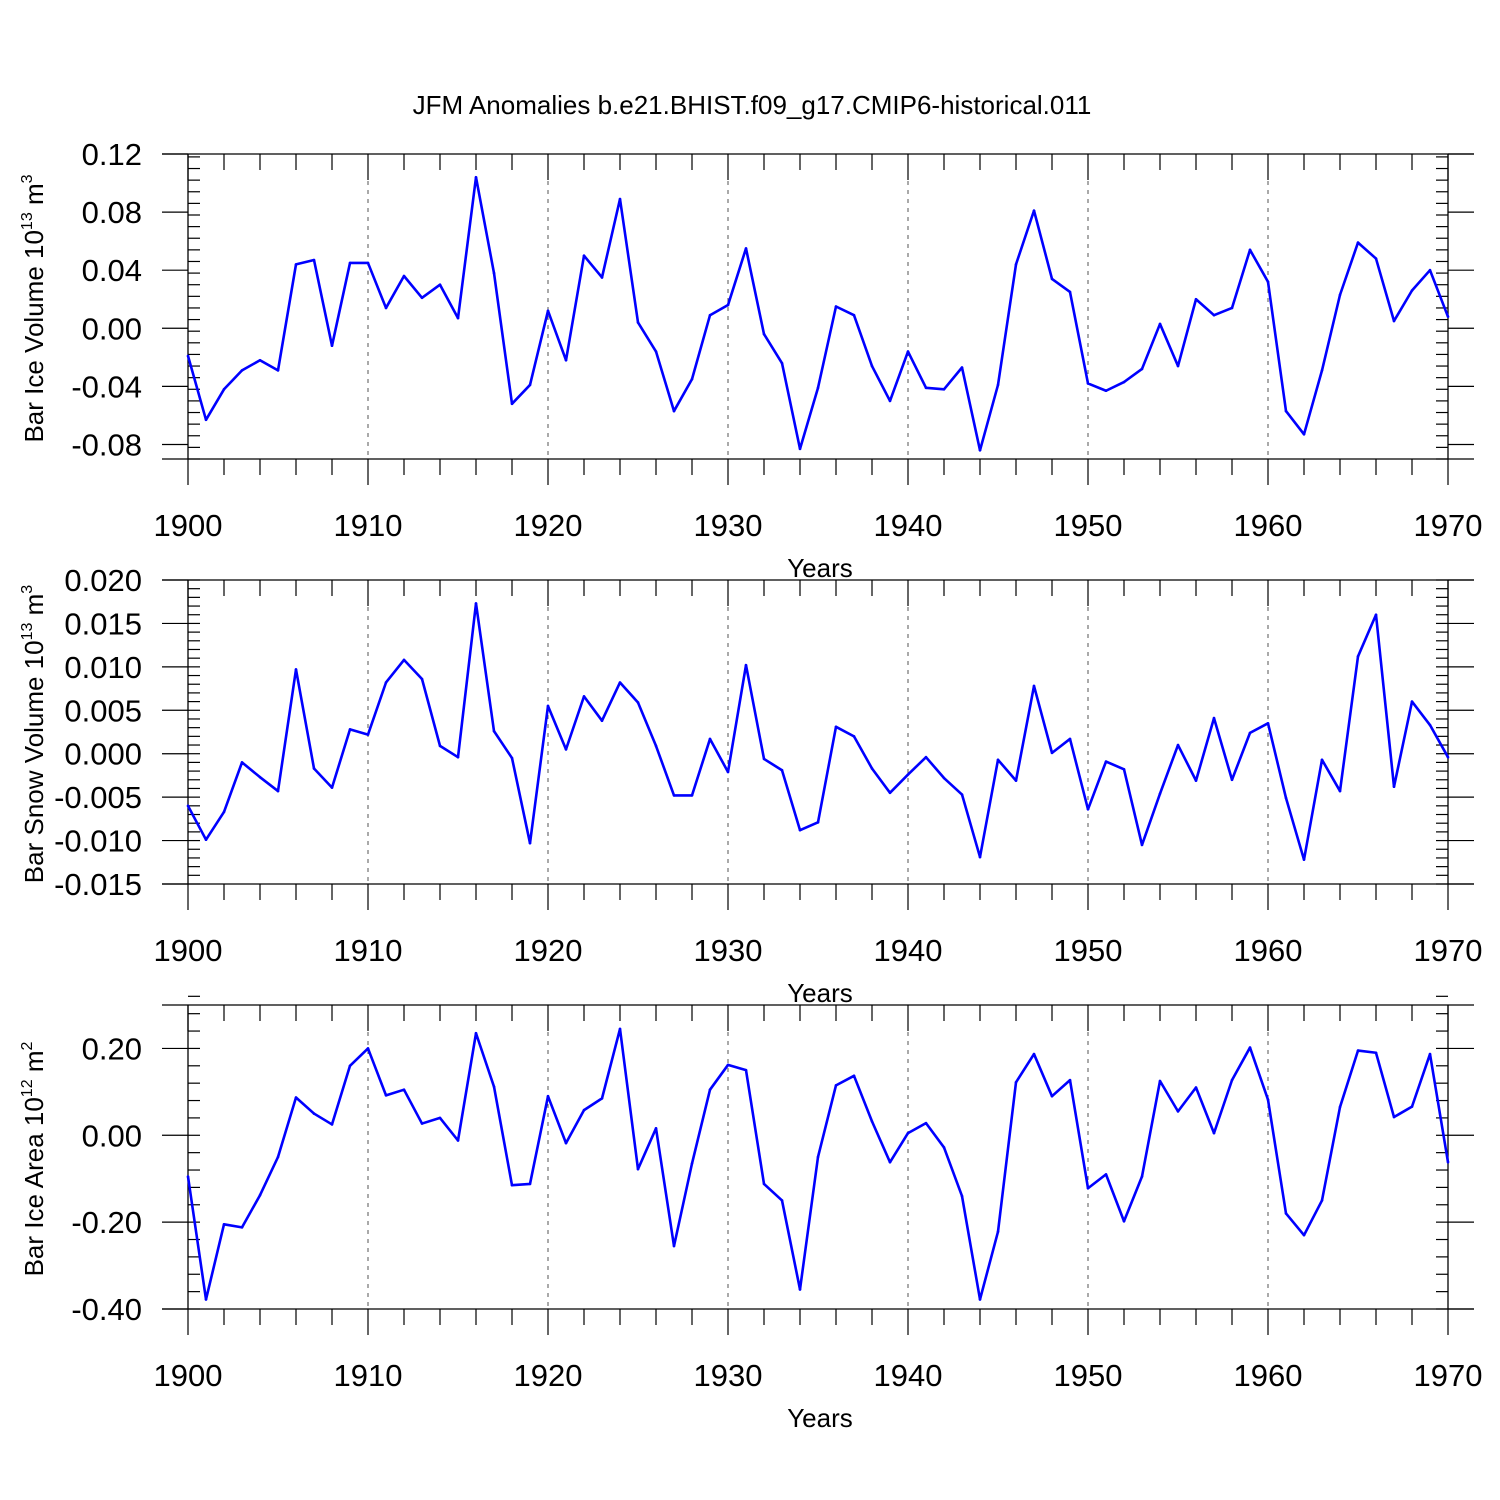 This screenshot has height=1500, width=1500. What do you see at coordinates (188, 525) in the screenshot?
I see `x-tick-label: 1900` at bounding box center [188, 525].